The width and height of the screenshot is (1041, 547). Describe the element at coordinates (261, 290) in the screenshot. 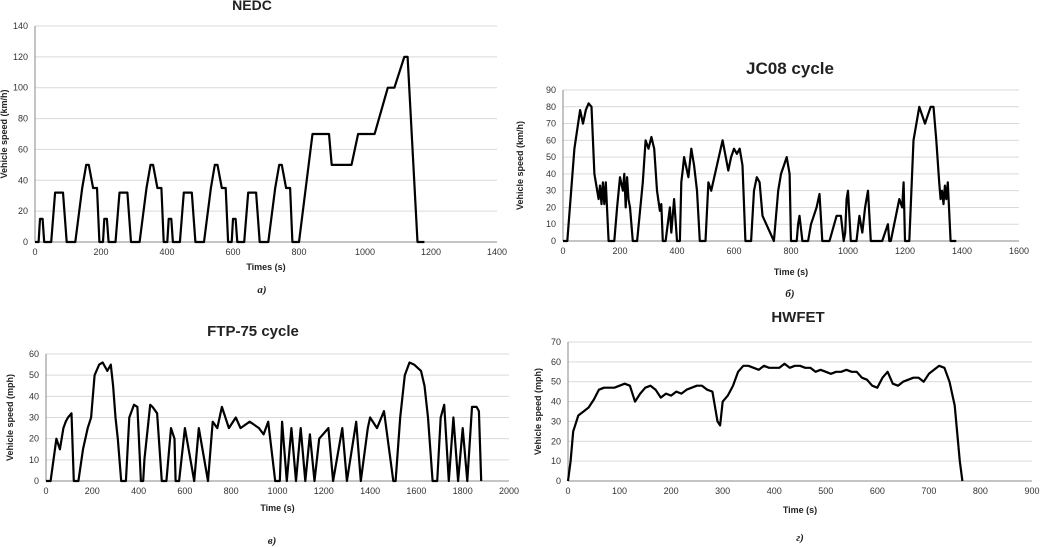

I see `panel-sublabel: a)` at that location.